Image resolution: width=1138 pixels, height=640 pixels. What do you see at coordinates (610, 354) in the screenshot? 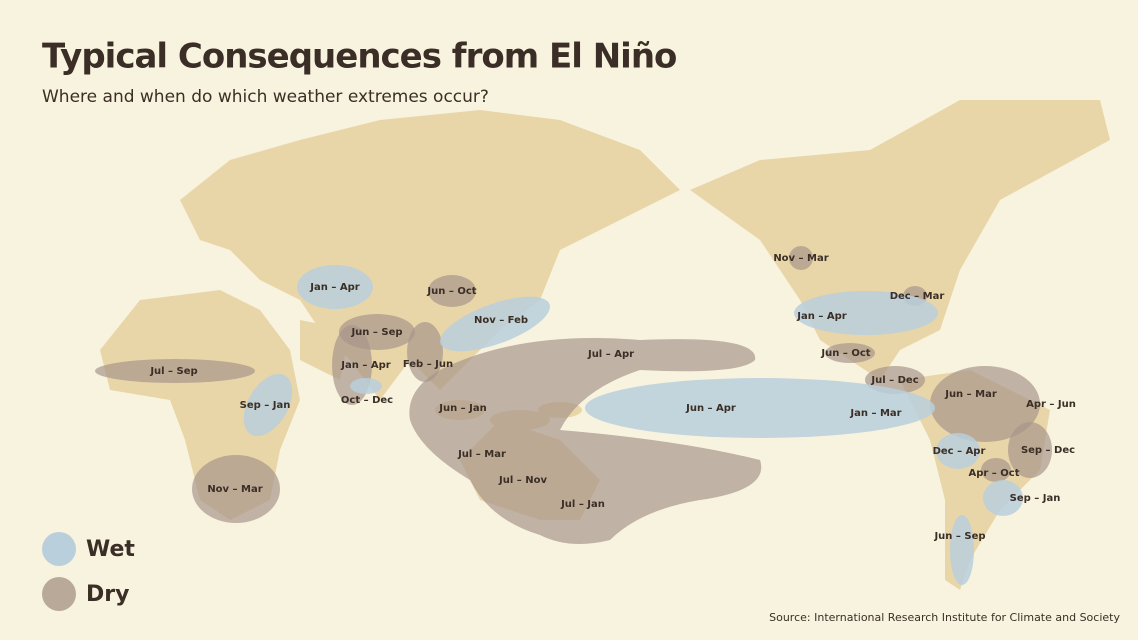
I see `region-label: Jul – Apr` at bounding box center [610, 354].